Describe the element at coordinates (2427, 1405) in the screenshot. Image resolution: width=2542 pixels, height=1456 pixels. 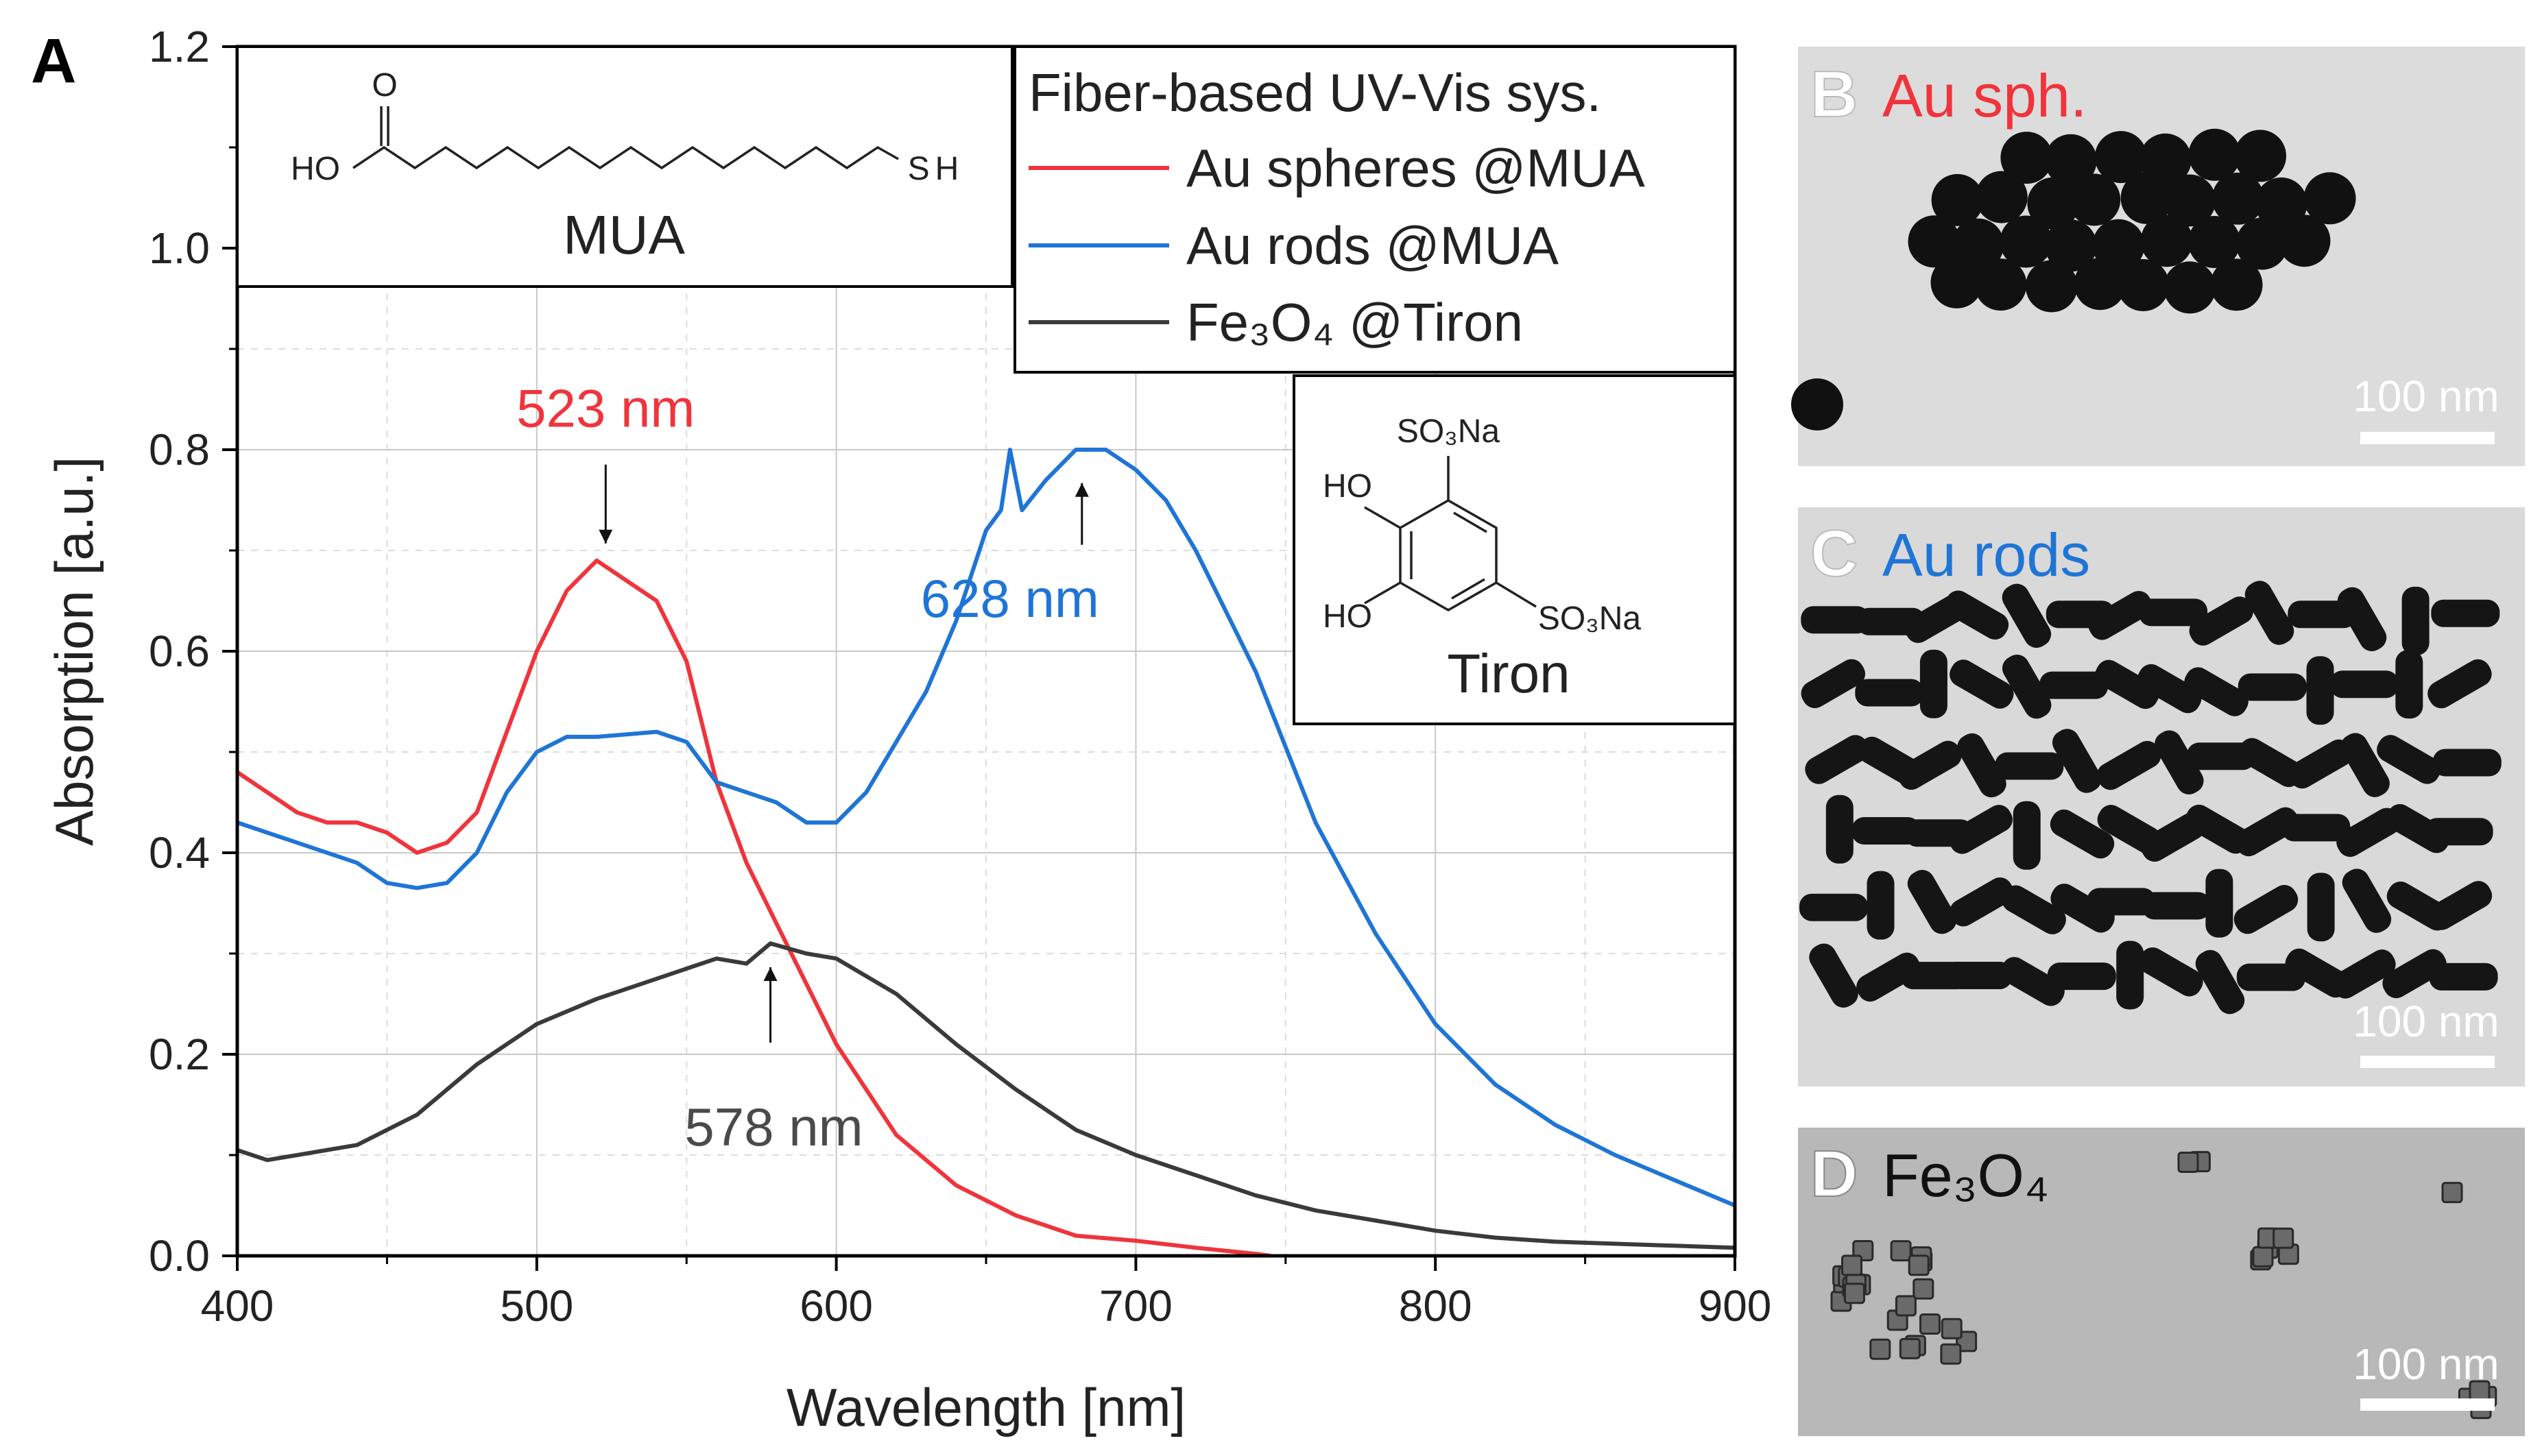
I see `tem-d-scalebar` at that location.